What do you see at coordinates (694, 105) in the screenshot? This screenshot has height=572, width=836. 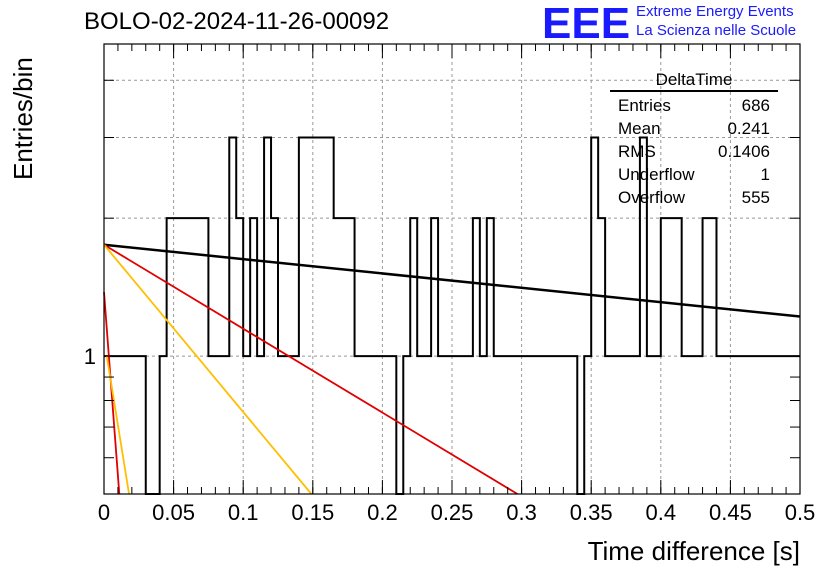 I see `stats-row-entries: Entries 686` at bounding box center [694, 105].